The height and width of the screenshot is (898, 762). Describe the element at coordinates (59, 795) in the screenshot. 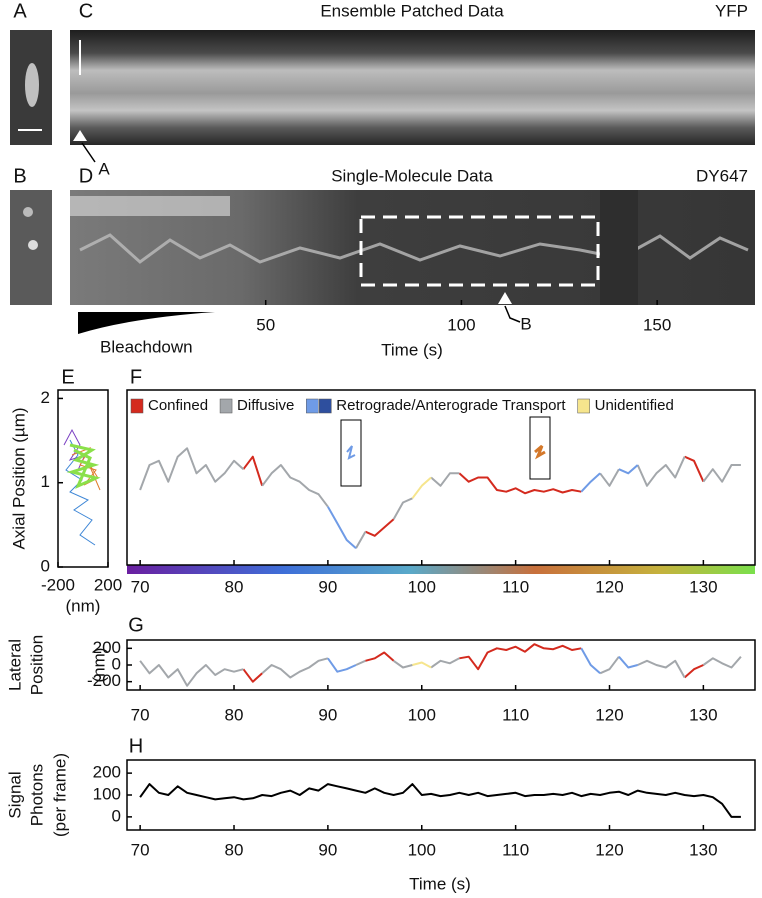

I see `y-axis-label: (per frame)` at that location.